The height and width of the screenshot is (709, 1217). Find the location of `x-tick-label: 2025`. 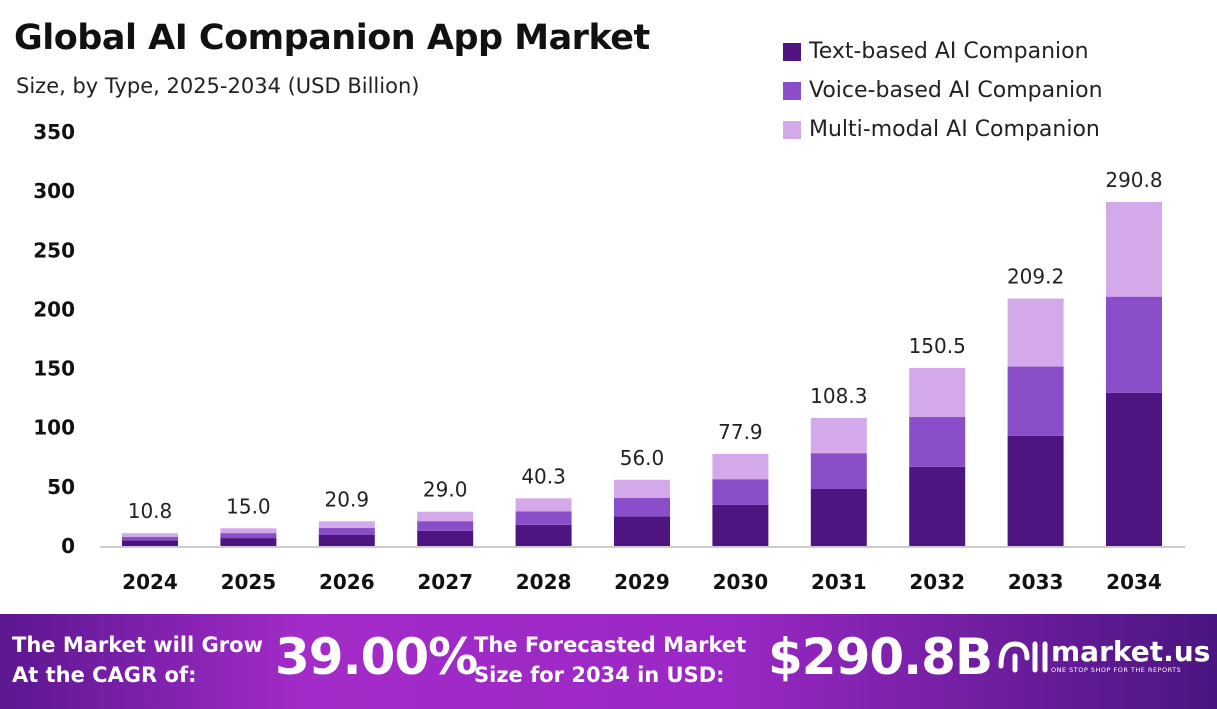

x-tick-label: 2025 is located at coordinates (249, 582).